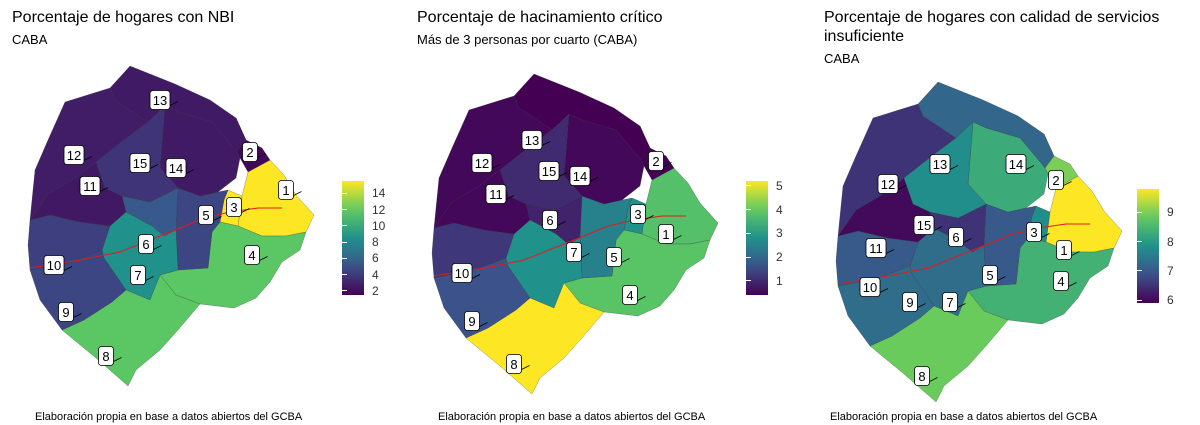 The height and width of the screenshot is (425, 1200). Describe the element at coordinates (1170, 241) in the screenshot. I see `legend-tick-label: 8` at that location.